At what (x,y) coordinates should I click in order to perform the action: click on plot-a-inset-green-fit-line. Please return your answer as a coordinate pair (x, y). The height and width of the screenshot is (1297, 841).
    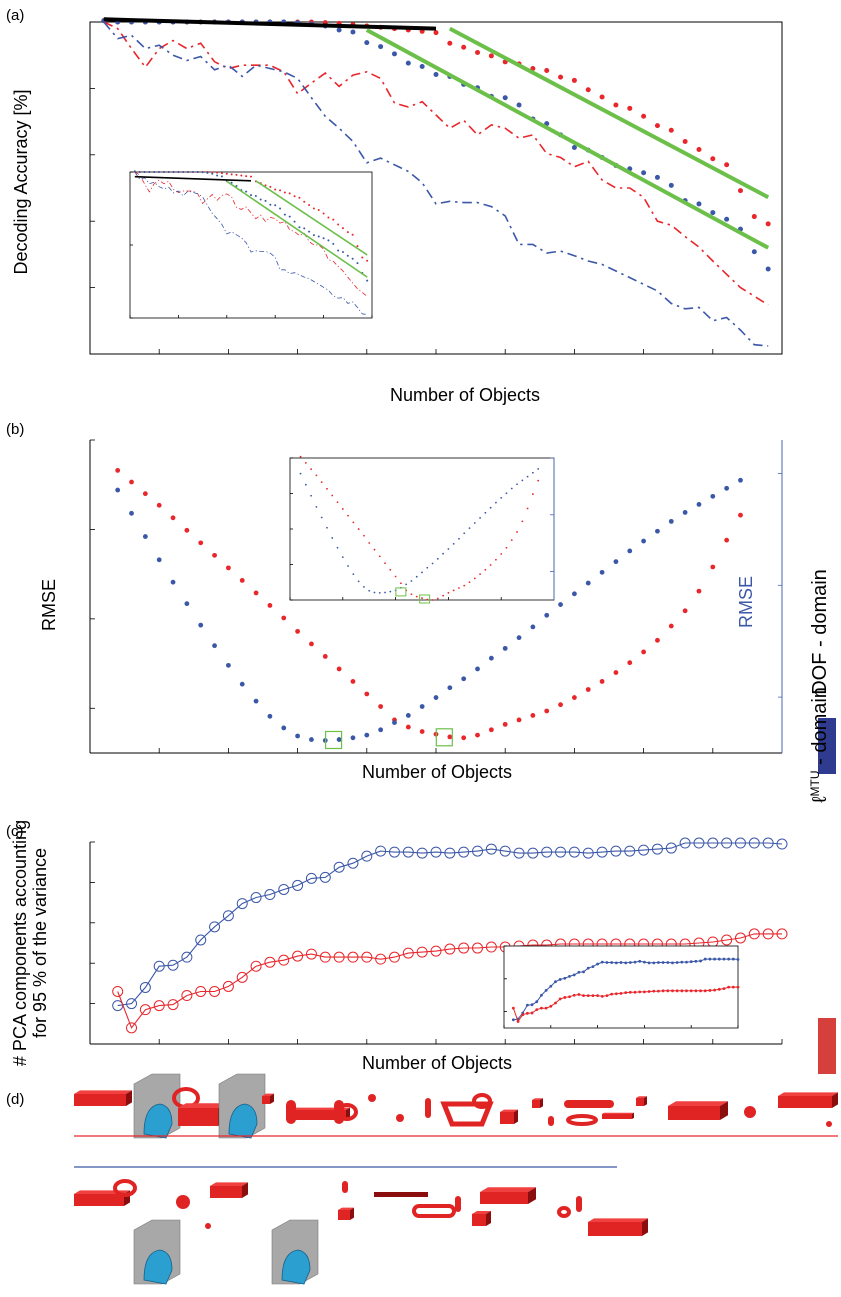
    Looking at the image, I should click on (297, 229).